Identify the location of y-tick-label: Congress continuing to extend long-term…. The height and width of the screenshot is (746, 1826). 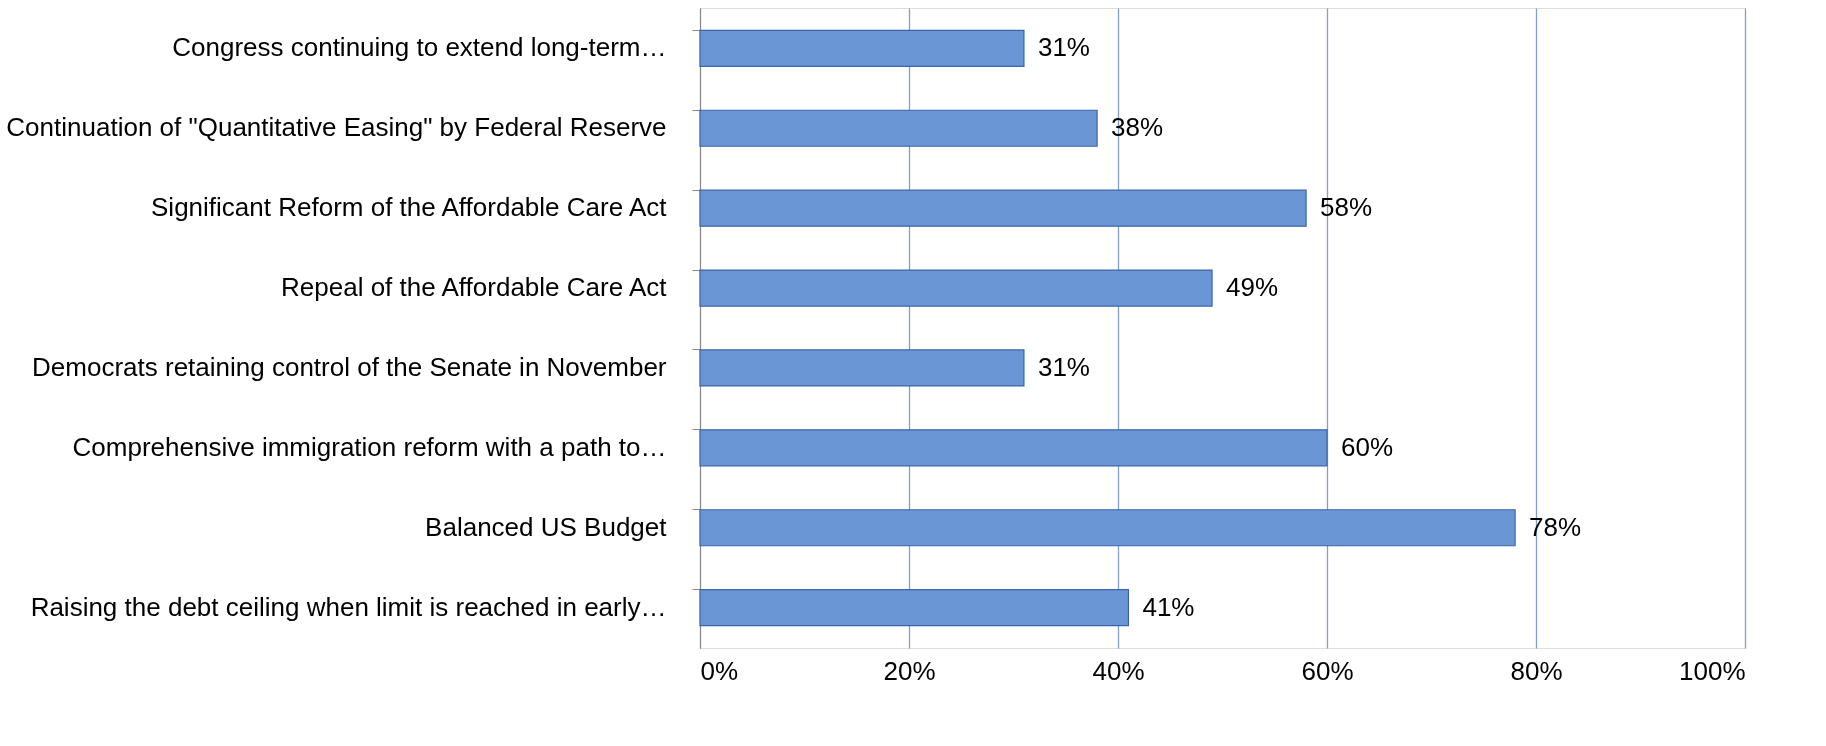
(419, 47).